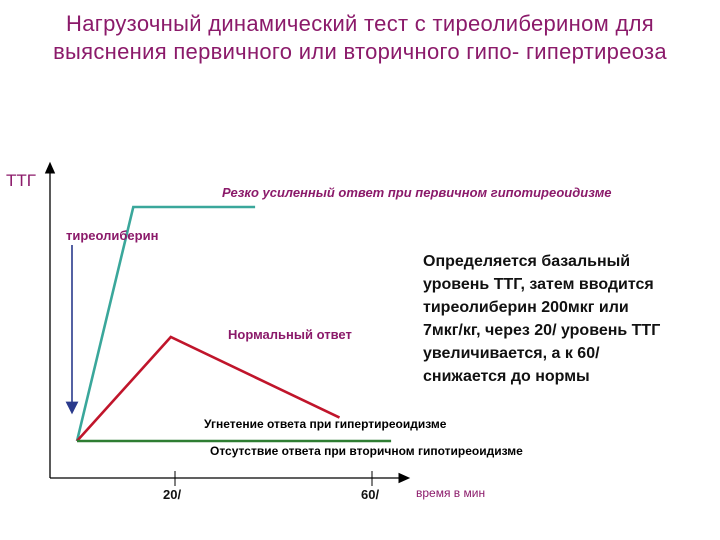 This screenshot has width=720, height=540. I want to click on series-line-primary-hypothyroidism, so click(165, 323).